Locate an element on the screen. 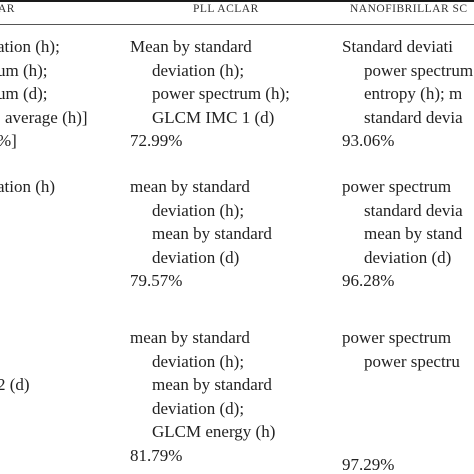  cell-result: %] is located at coordinates (8, 140).